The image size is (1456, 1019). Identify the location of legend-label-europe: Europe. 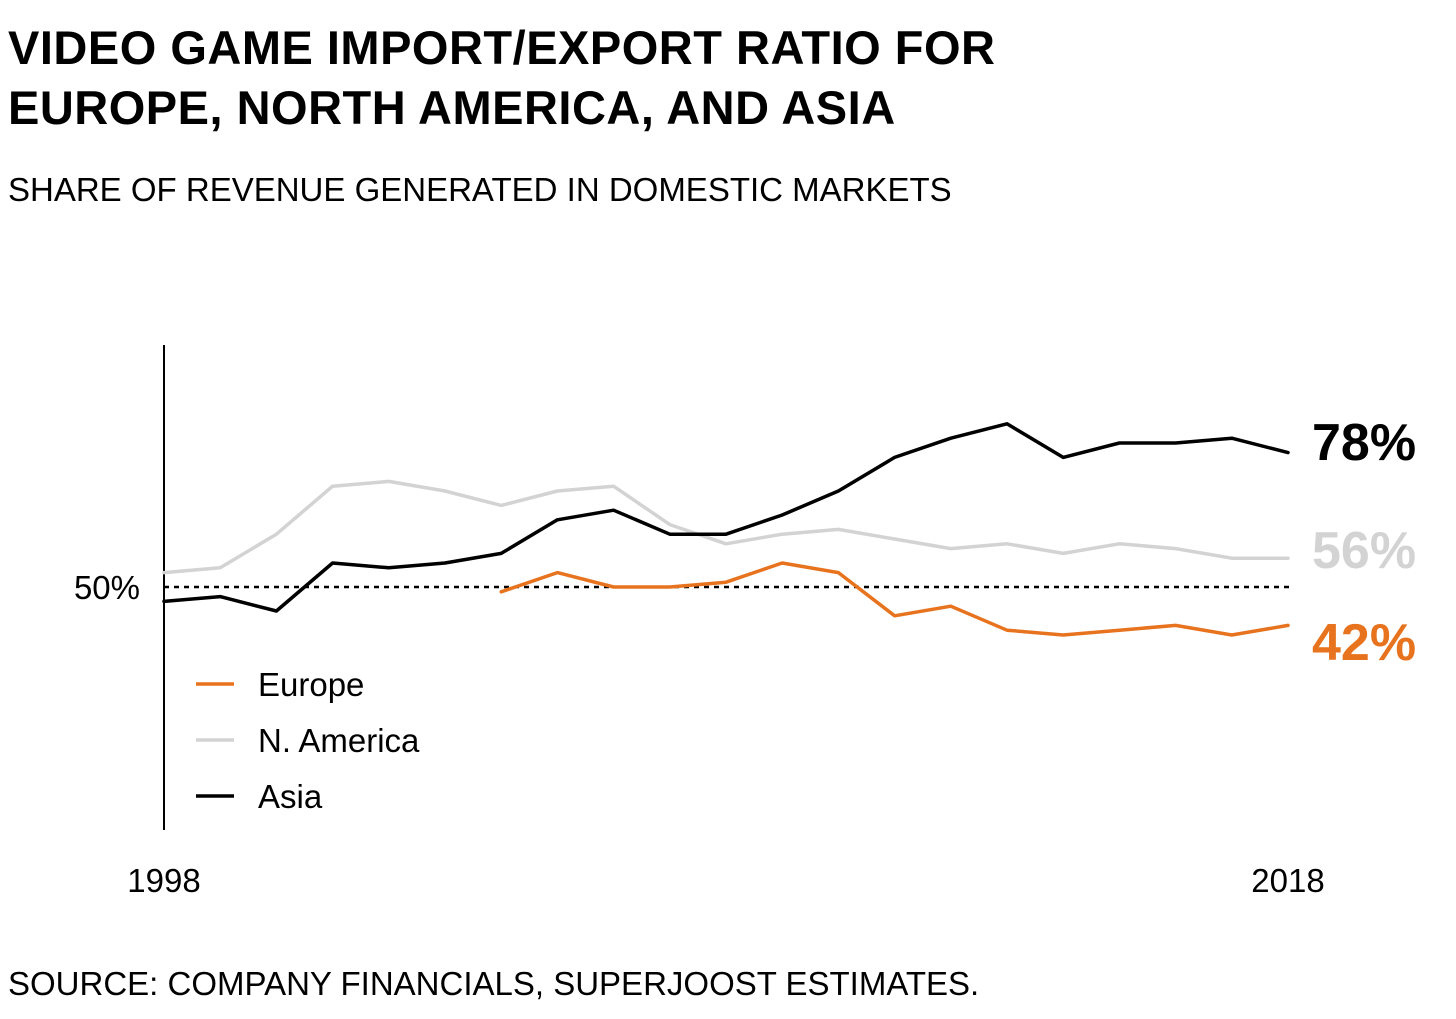
(311, 684).